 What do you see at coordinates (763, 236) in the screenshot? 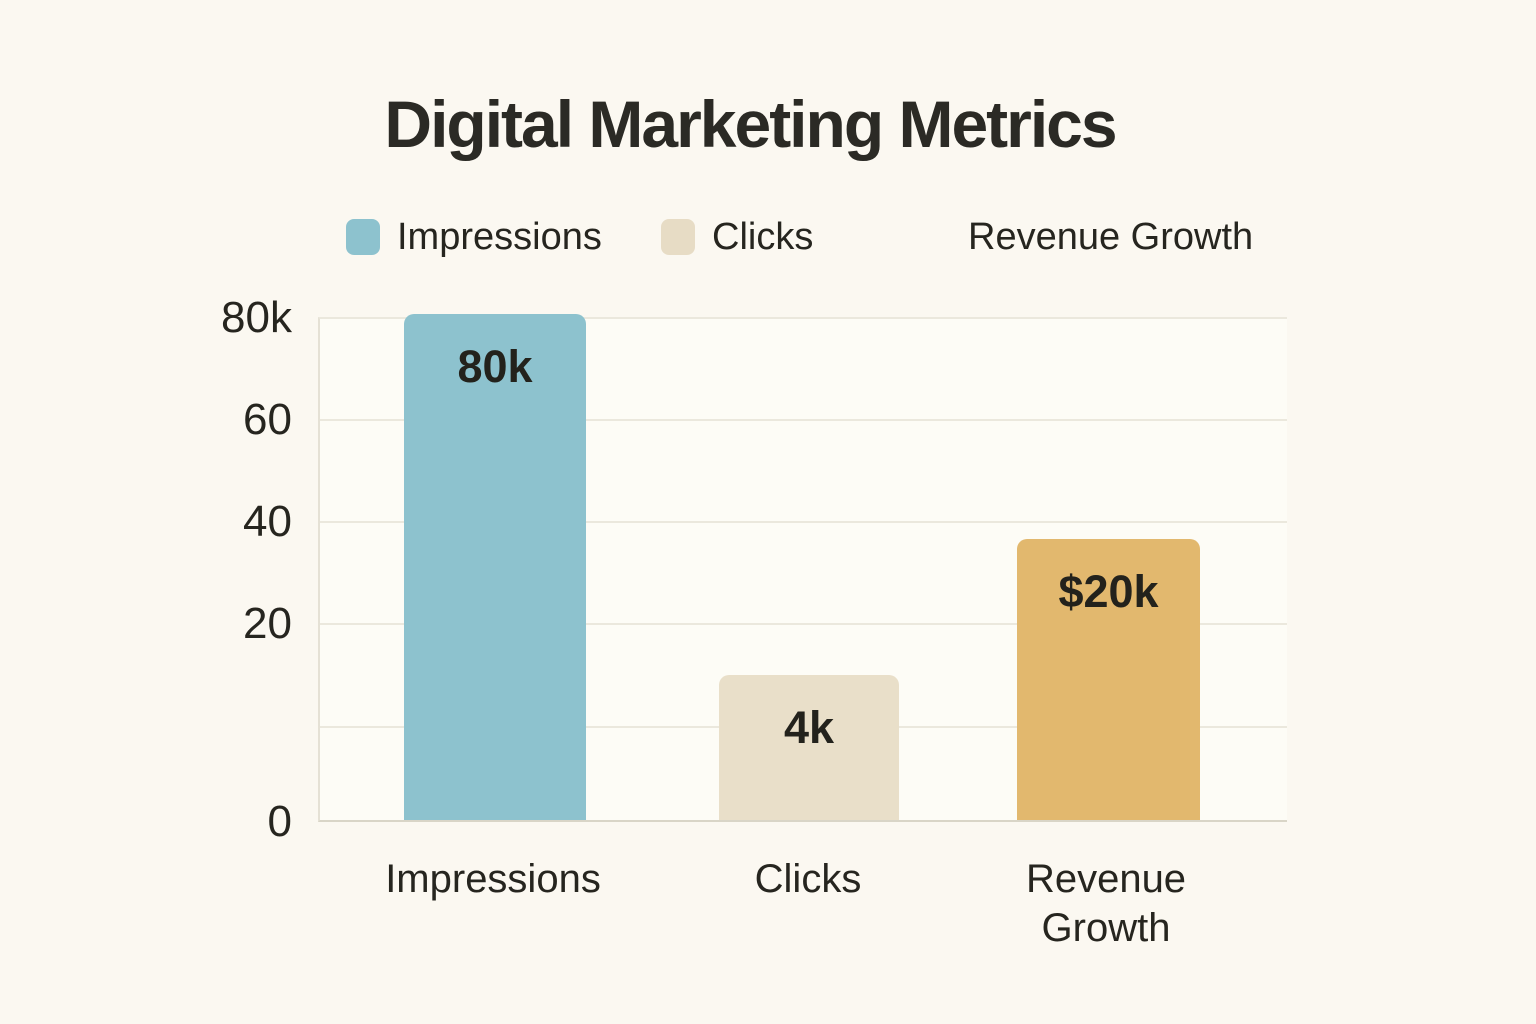
I see `legend-label-clicks: Clicks` at bounding box center [763, 236].